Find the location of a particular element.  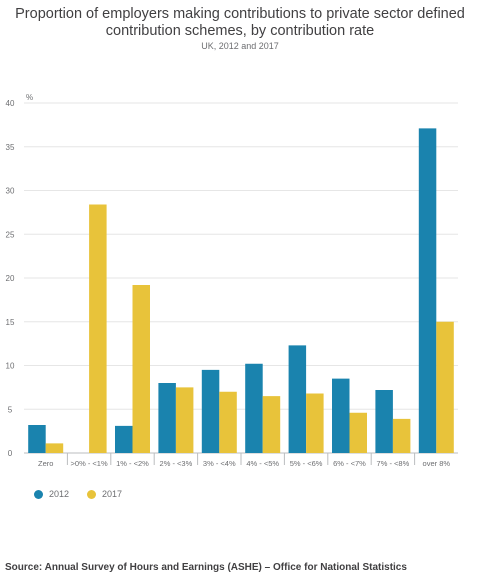

legend-item-2017: 2017 is located at coordinates (104, 494).